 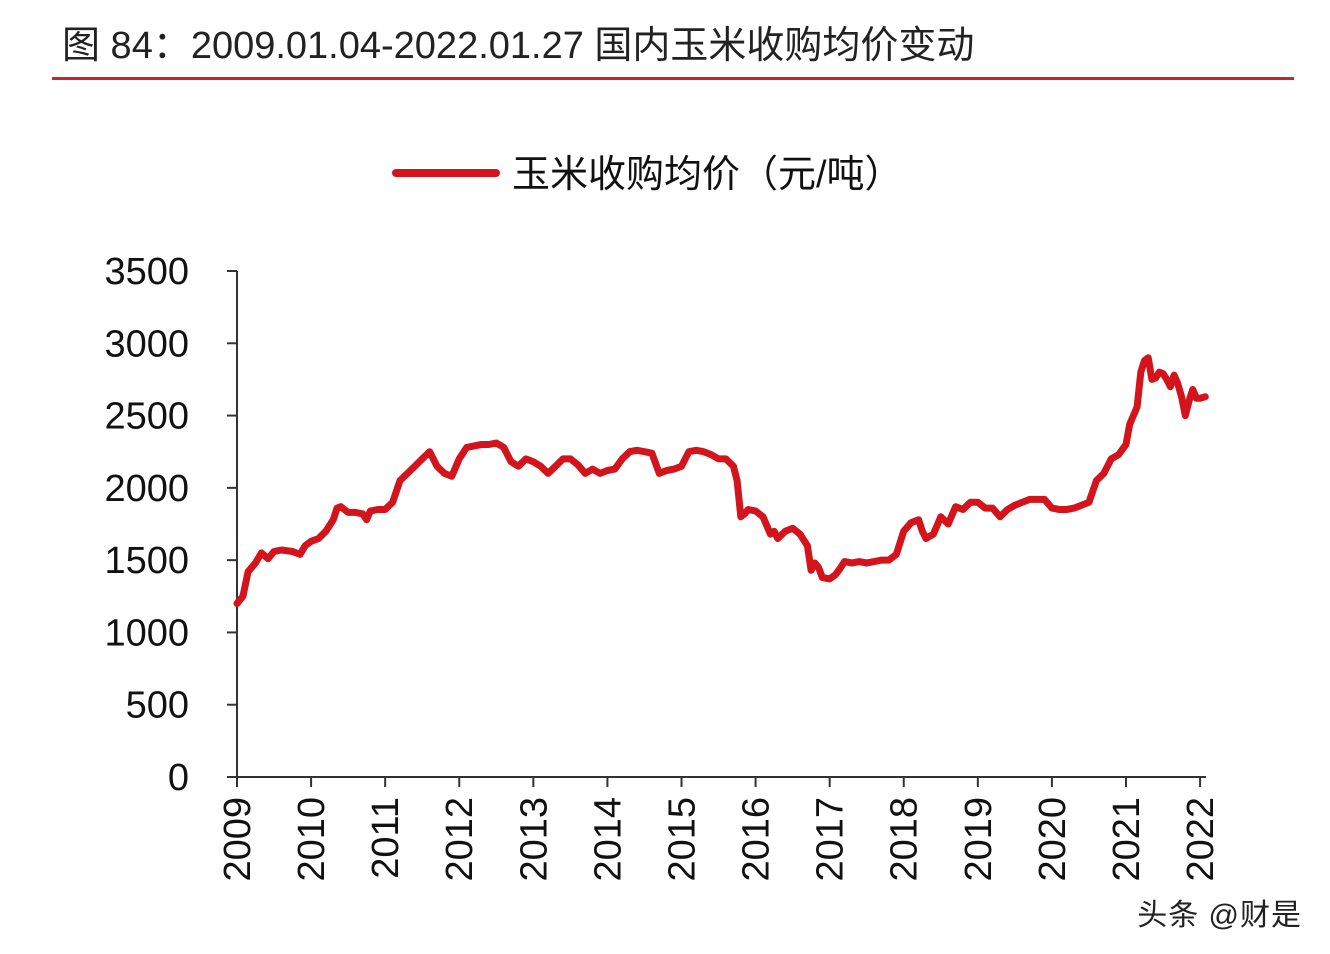 What do you see at coordinates (460, 839) in the screenshot?
I see `x-tick-label: 2012` at bounding box center [460, 839].